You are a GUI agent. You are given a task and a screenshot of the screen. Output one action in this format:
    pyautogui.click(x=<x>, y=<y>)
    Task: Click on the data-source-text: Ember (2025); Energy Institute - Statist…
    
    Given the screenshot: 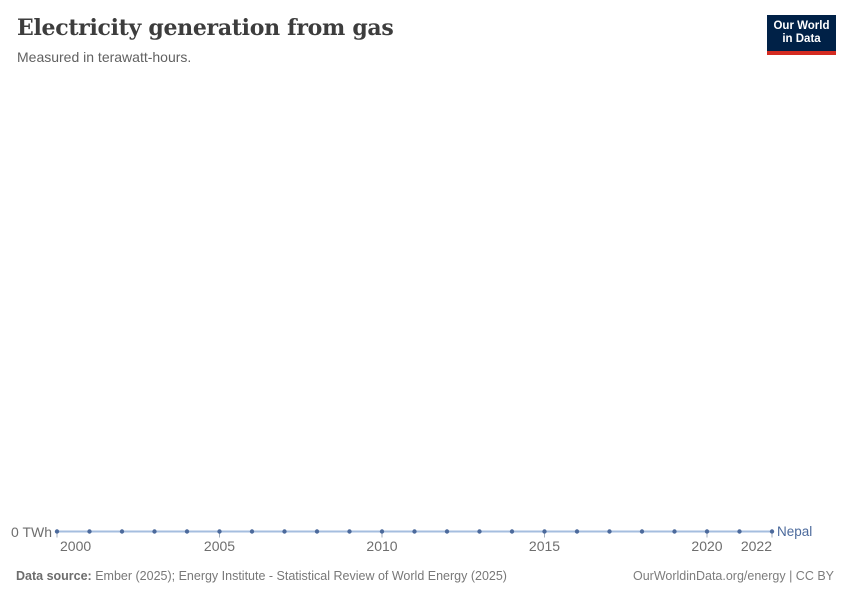 What is the action you would take?
    pyautogui.click(x=299, y=576)
    